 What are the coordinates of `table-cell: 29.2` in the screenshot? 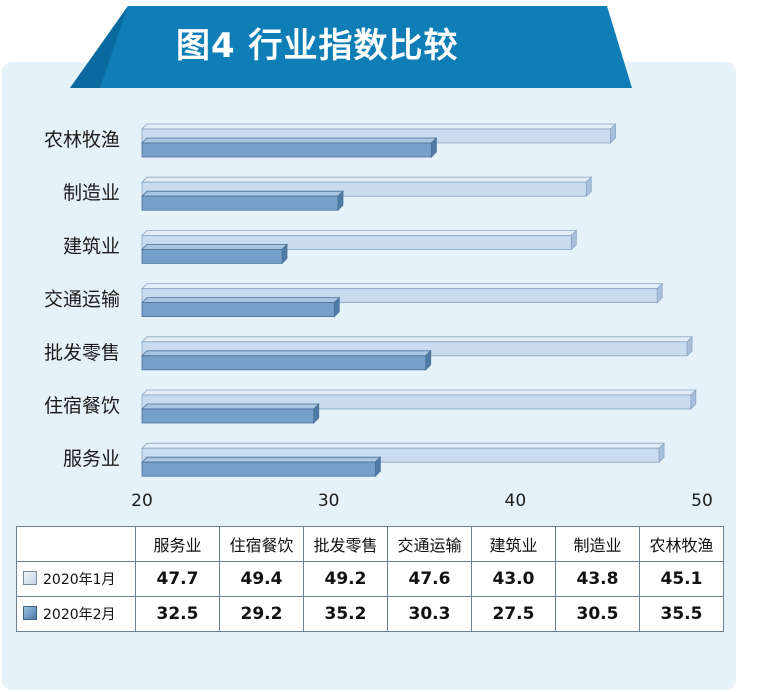 It's located at (261, 614).